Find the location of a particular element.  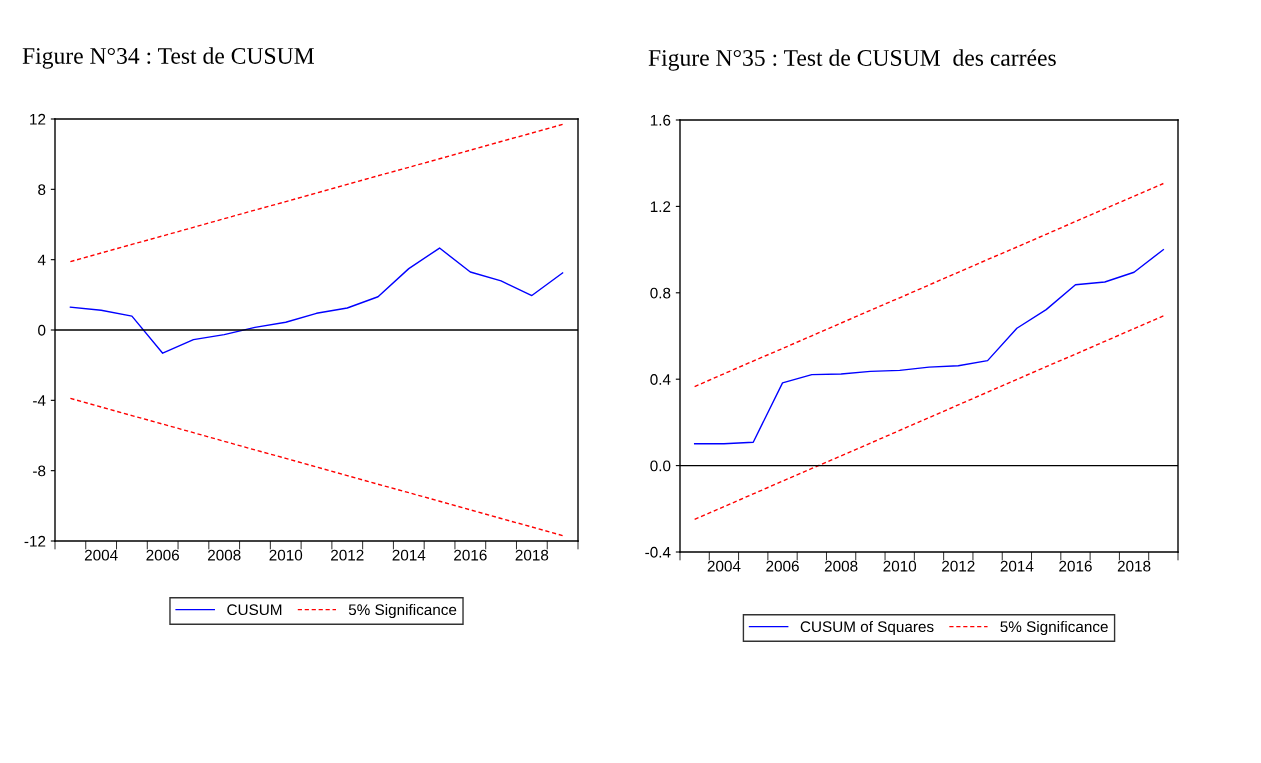

y-tick-label: 1.6 is located at coordinates (660, 120).